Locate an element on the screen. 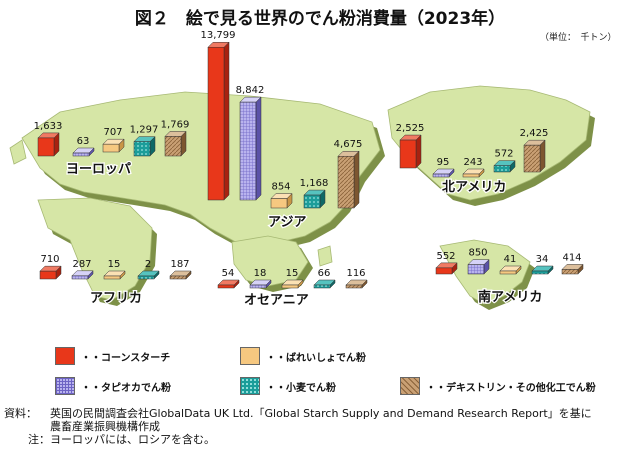 The width and height of the screenshot is (640, 449). data-label: 4,675 is located at coordinates (348, 144).